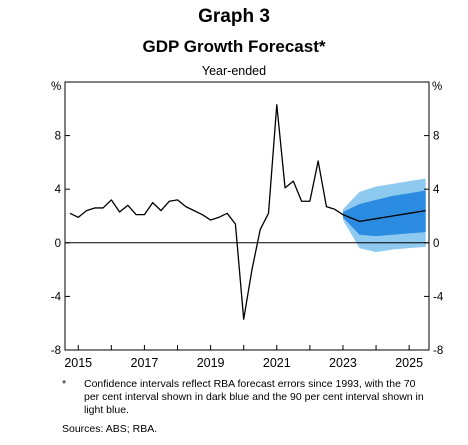 Image resolution: width=468 pixels, height=445 pixels. Describe the element at coordinates (343, 363) in the screenshot. I see `x-tick-label: 2023` at that location.